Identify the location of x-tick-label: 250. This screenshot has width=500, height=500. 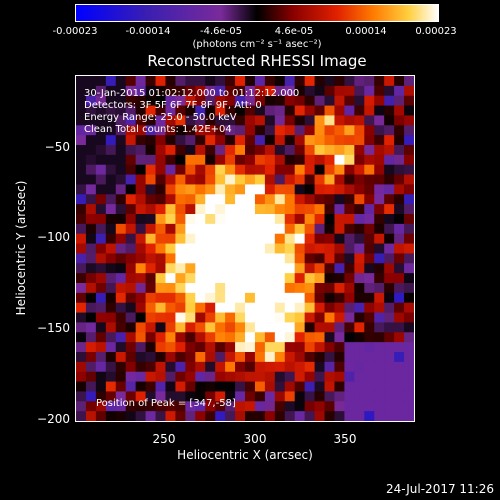
(164, 439).